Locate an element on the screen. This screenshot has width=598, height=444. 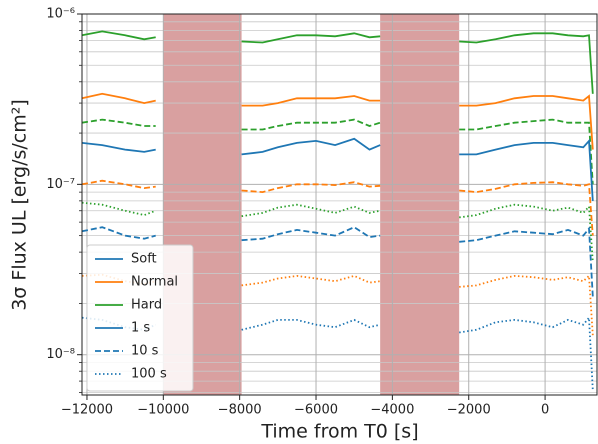
x-tick-label: −6000 is located at coordinates (316, 410).